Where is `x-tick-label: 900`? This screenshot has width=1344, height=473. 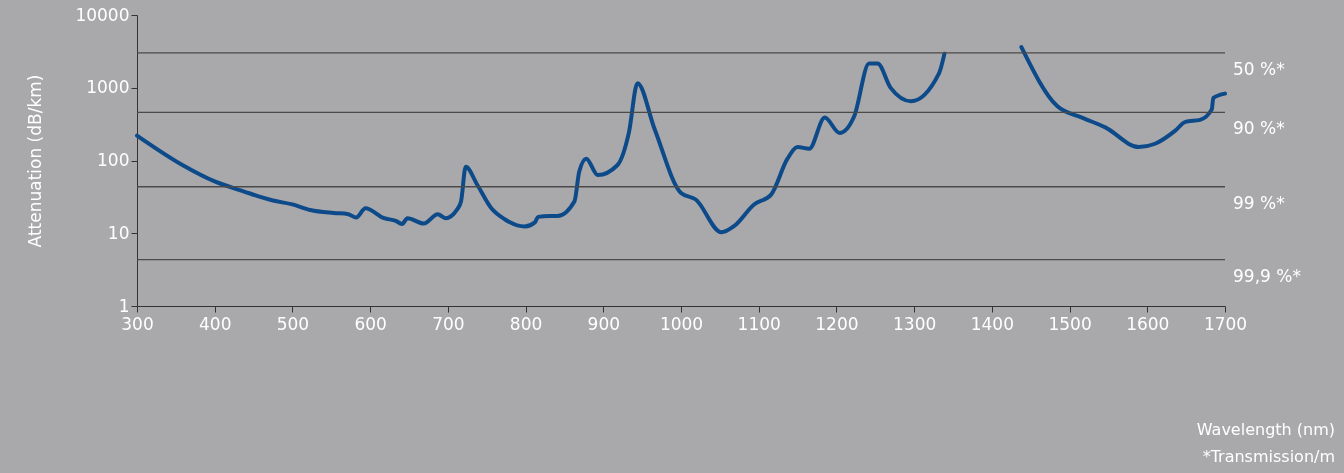 x-tick-label: 900 is located at coordinates (604, 323).